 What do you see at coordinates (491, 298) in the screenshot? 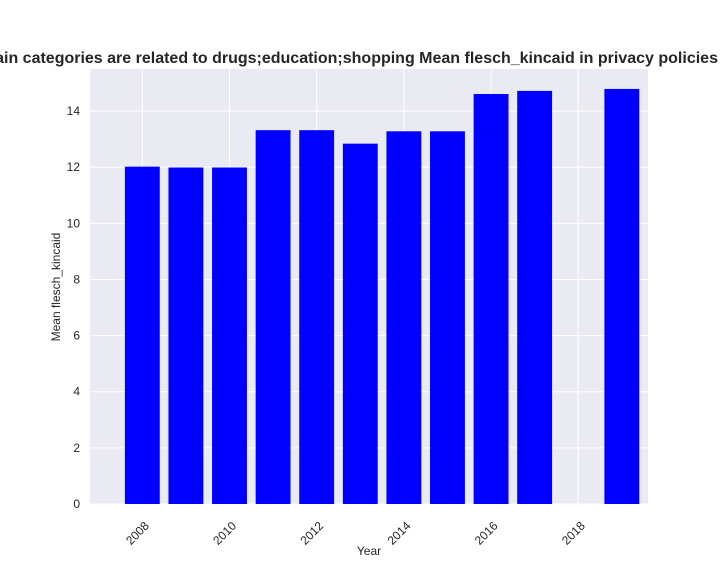
I see `bar-2016` at bounding box center [491, 298].